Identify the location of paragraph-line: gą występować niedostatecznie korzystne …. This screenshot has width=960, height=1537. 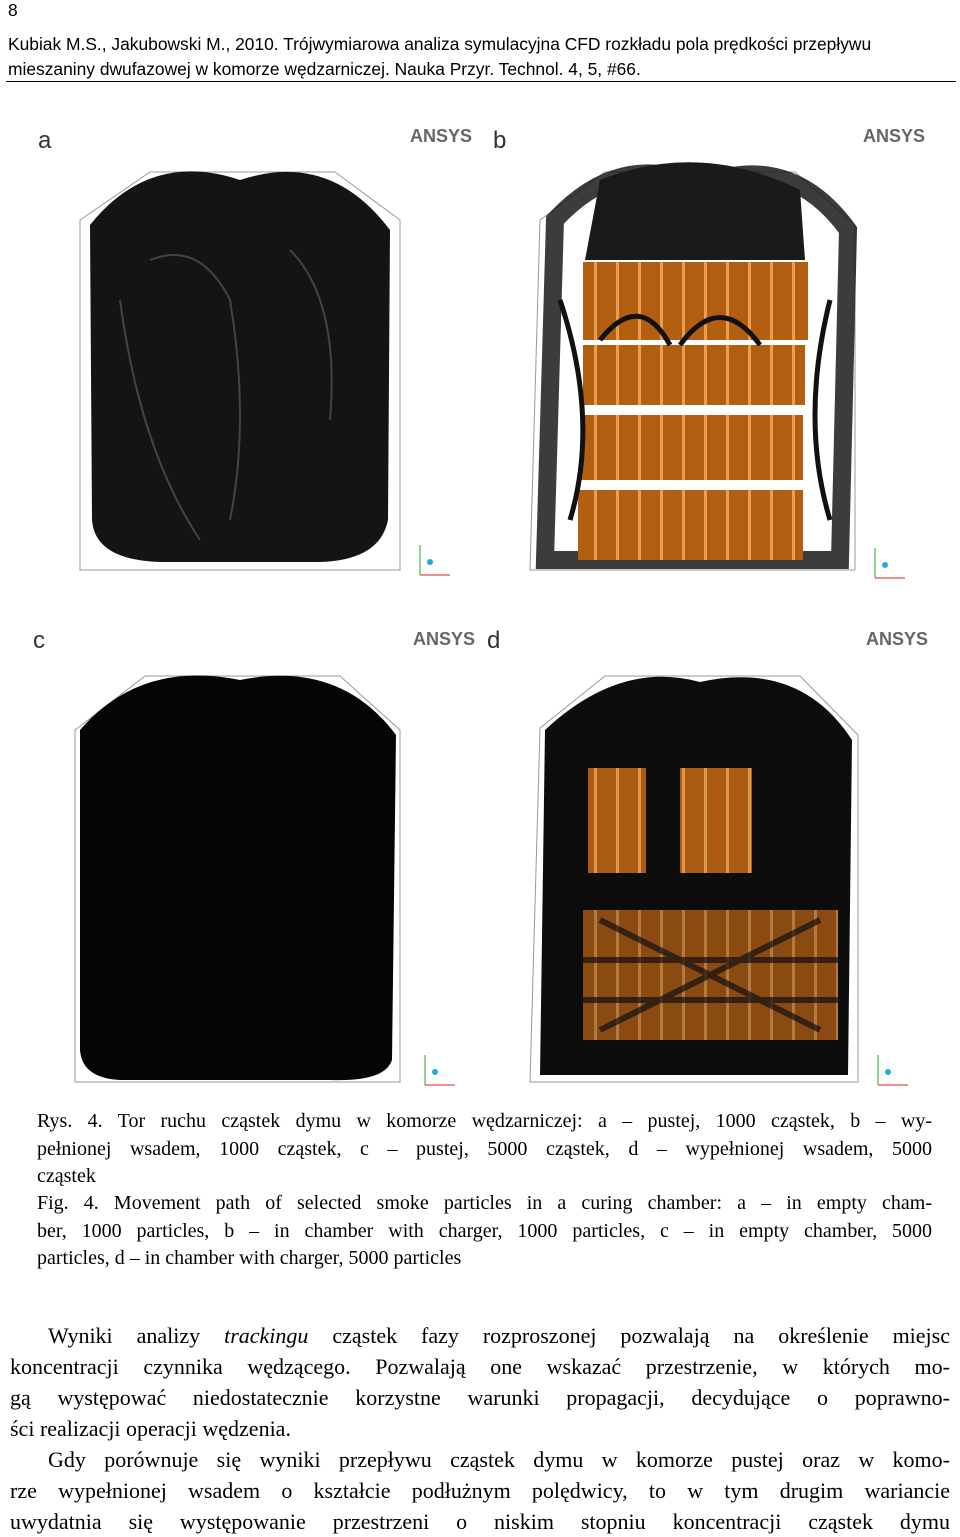
(480, 1397).